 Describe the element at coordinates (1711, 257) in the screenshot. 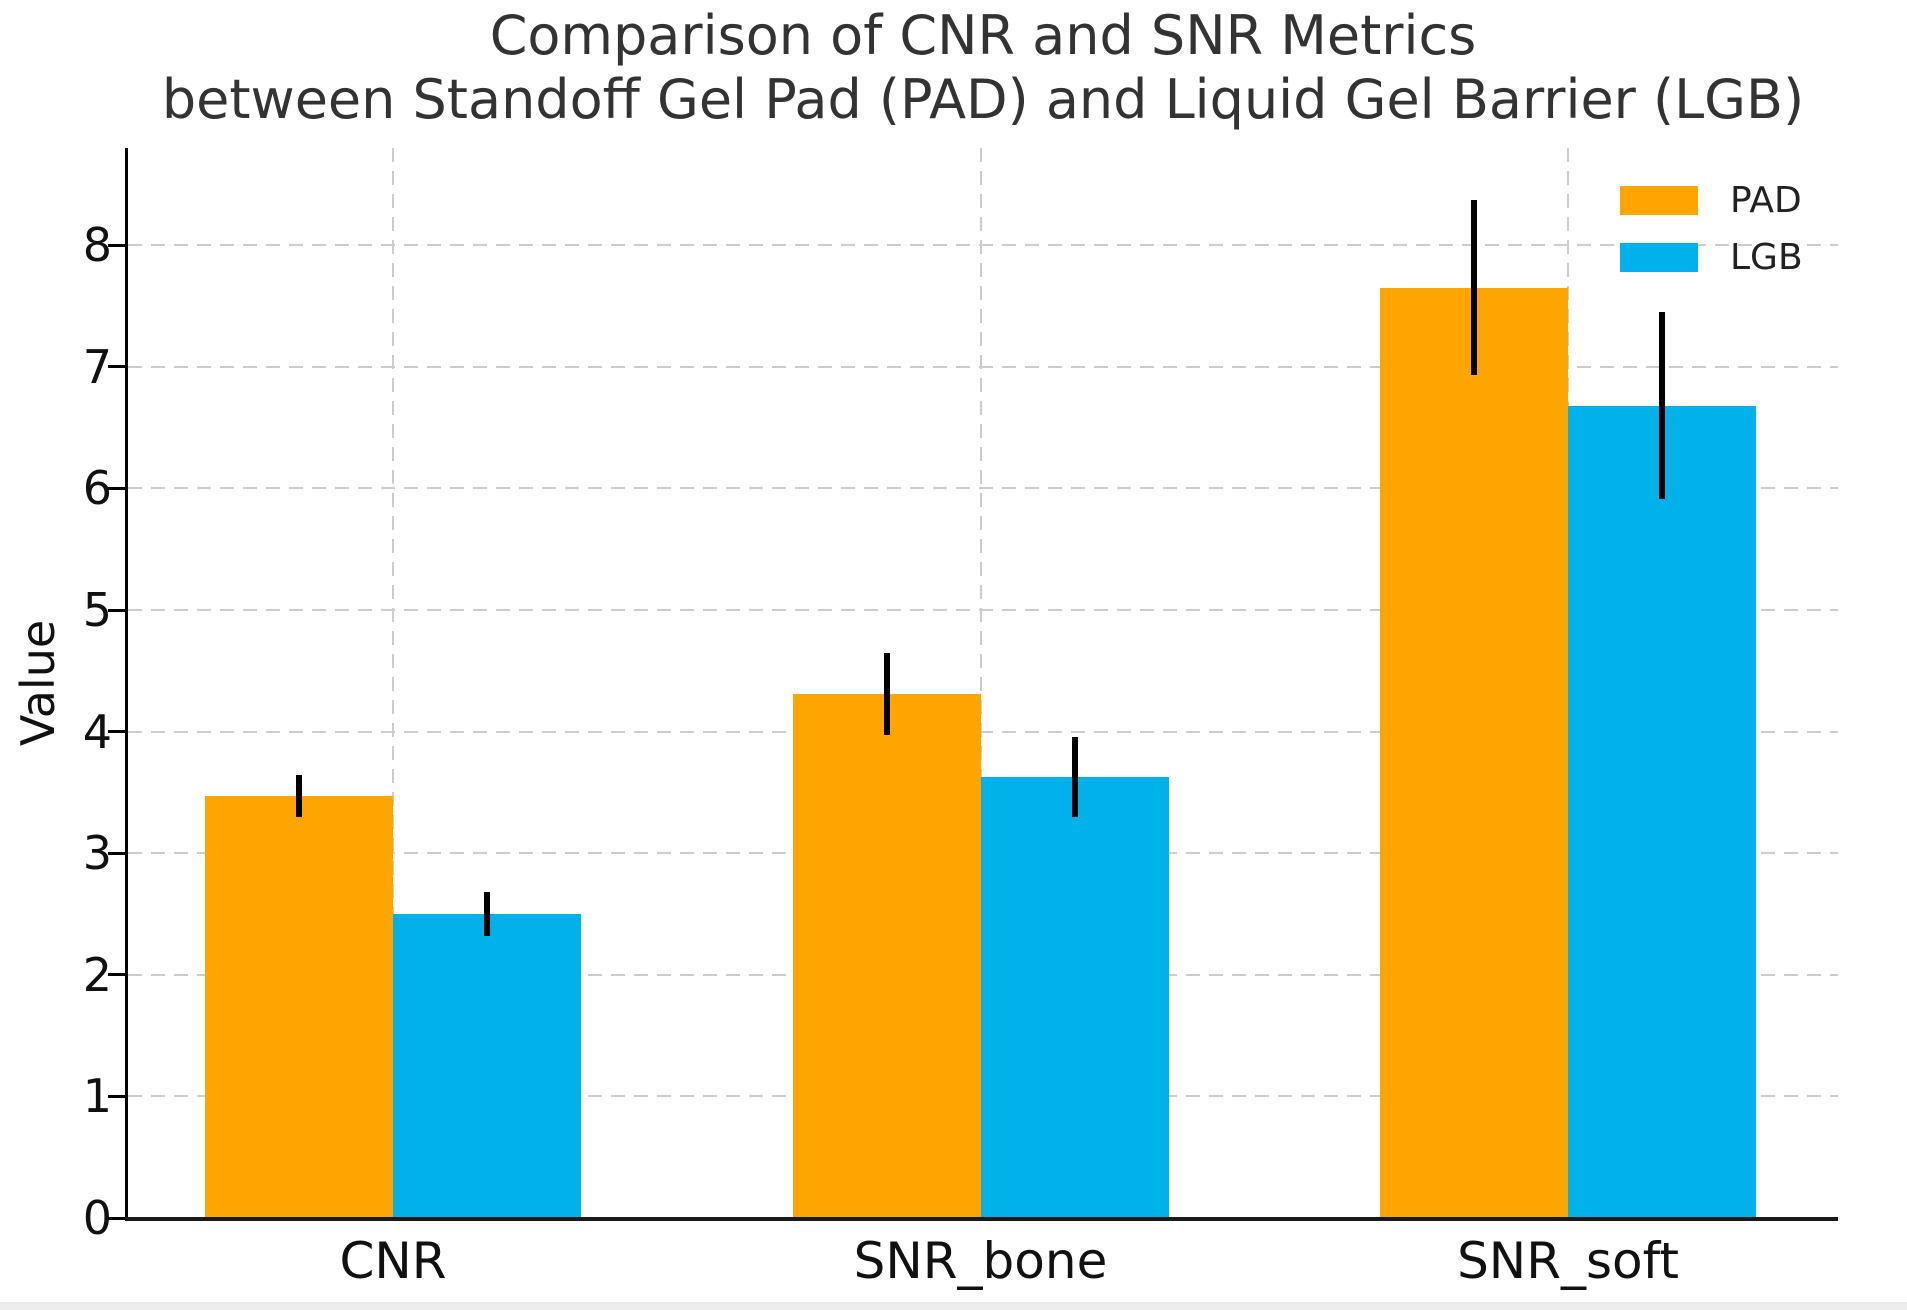

I see `legend-item-lgb: LGB` at that location.